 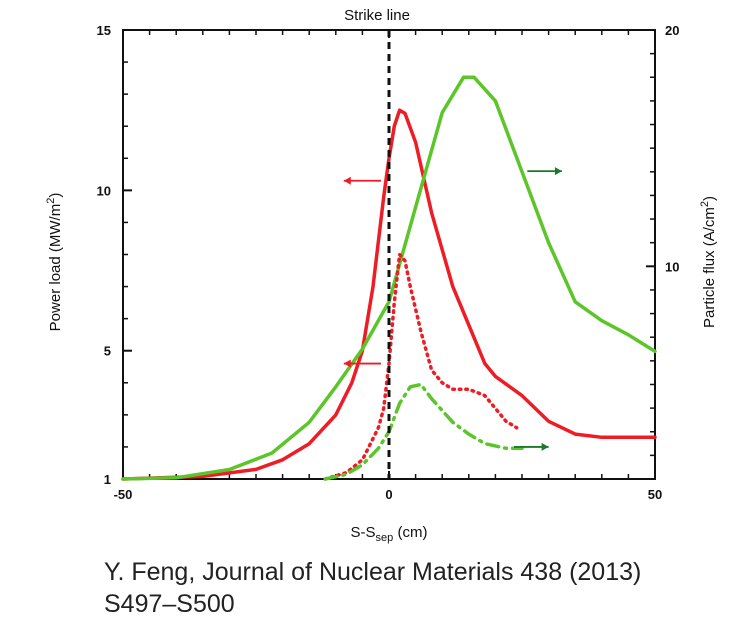 I want to click on x-tick-label: 50, so click(x=655, y=494).